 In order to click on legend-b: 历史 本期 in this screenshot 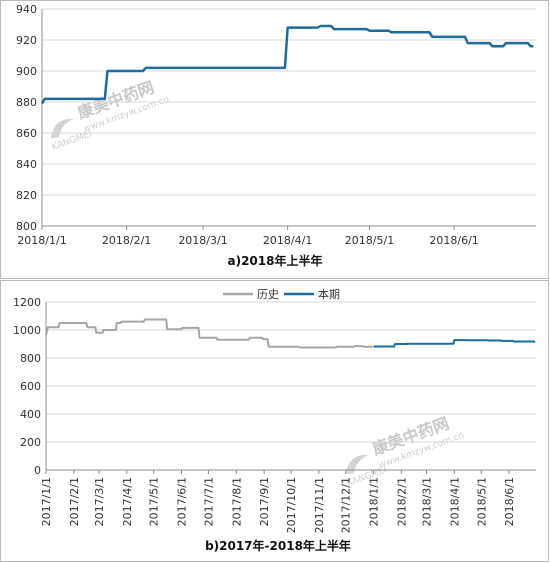, I will do `click(281, 294)`.